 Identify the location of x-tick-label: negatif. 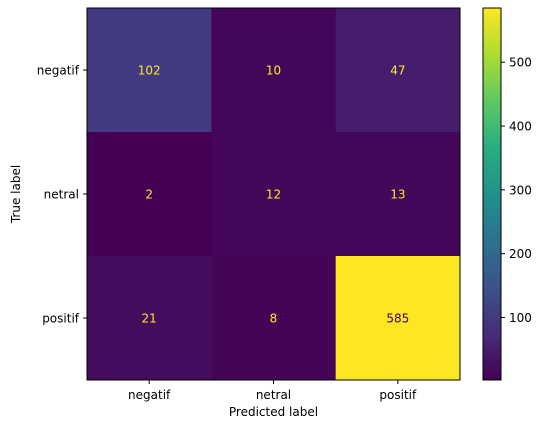
(149, 395).